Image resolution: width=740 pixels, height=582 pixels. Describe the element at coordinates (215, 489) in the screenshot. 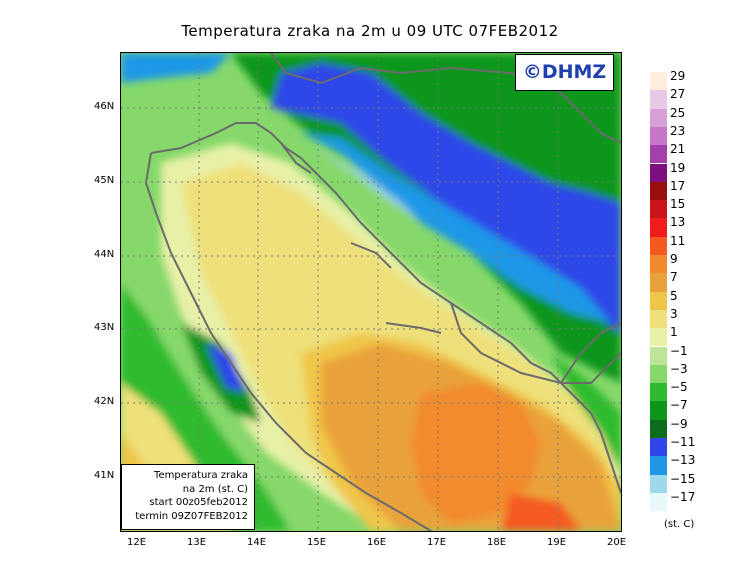

I see `info-line-units: na 2m (st. C)` at that location.